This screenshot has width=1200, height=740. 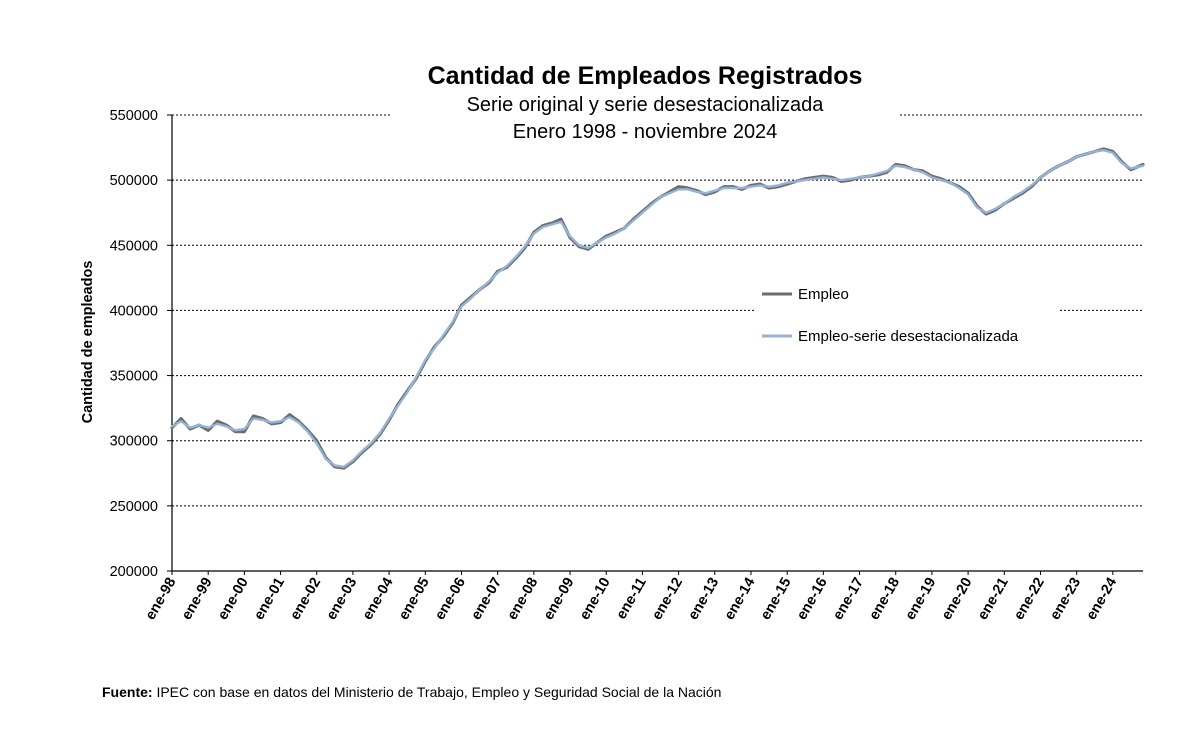 What do you see at coordinates (1065, 599) in the screenshot?
I see `x-tick-label: ene-23` at bounding box center [1065, 599].